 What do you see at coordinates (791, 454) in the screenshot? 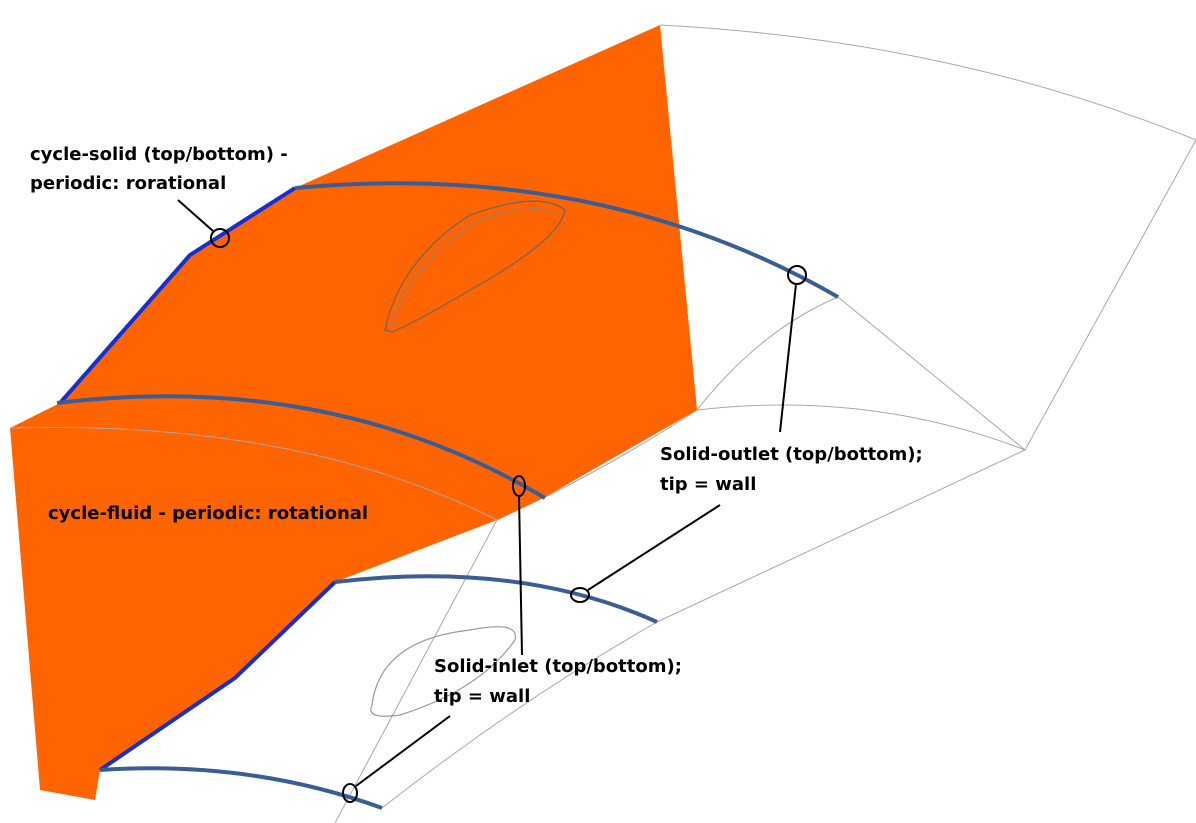
I see `label: Solid-outlet (top/bottom);` at bounding box center [791, 454].